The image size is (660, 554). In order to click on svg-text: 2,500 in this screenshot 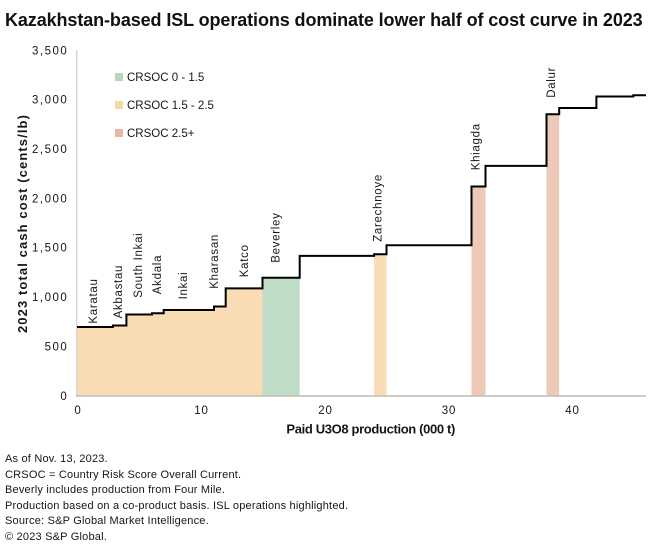, I will do `click(50, 150)`.